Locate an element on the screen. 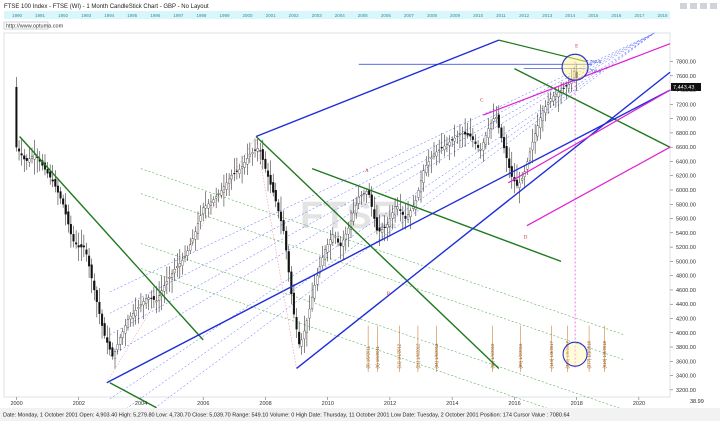 Image resolution: width=720 pixels, height=421 pixels. top-scale-year: 2013 is located at coordinates (547, 15).